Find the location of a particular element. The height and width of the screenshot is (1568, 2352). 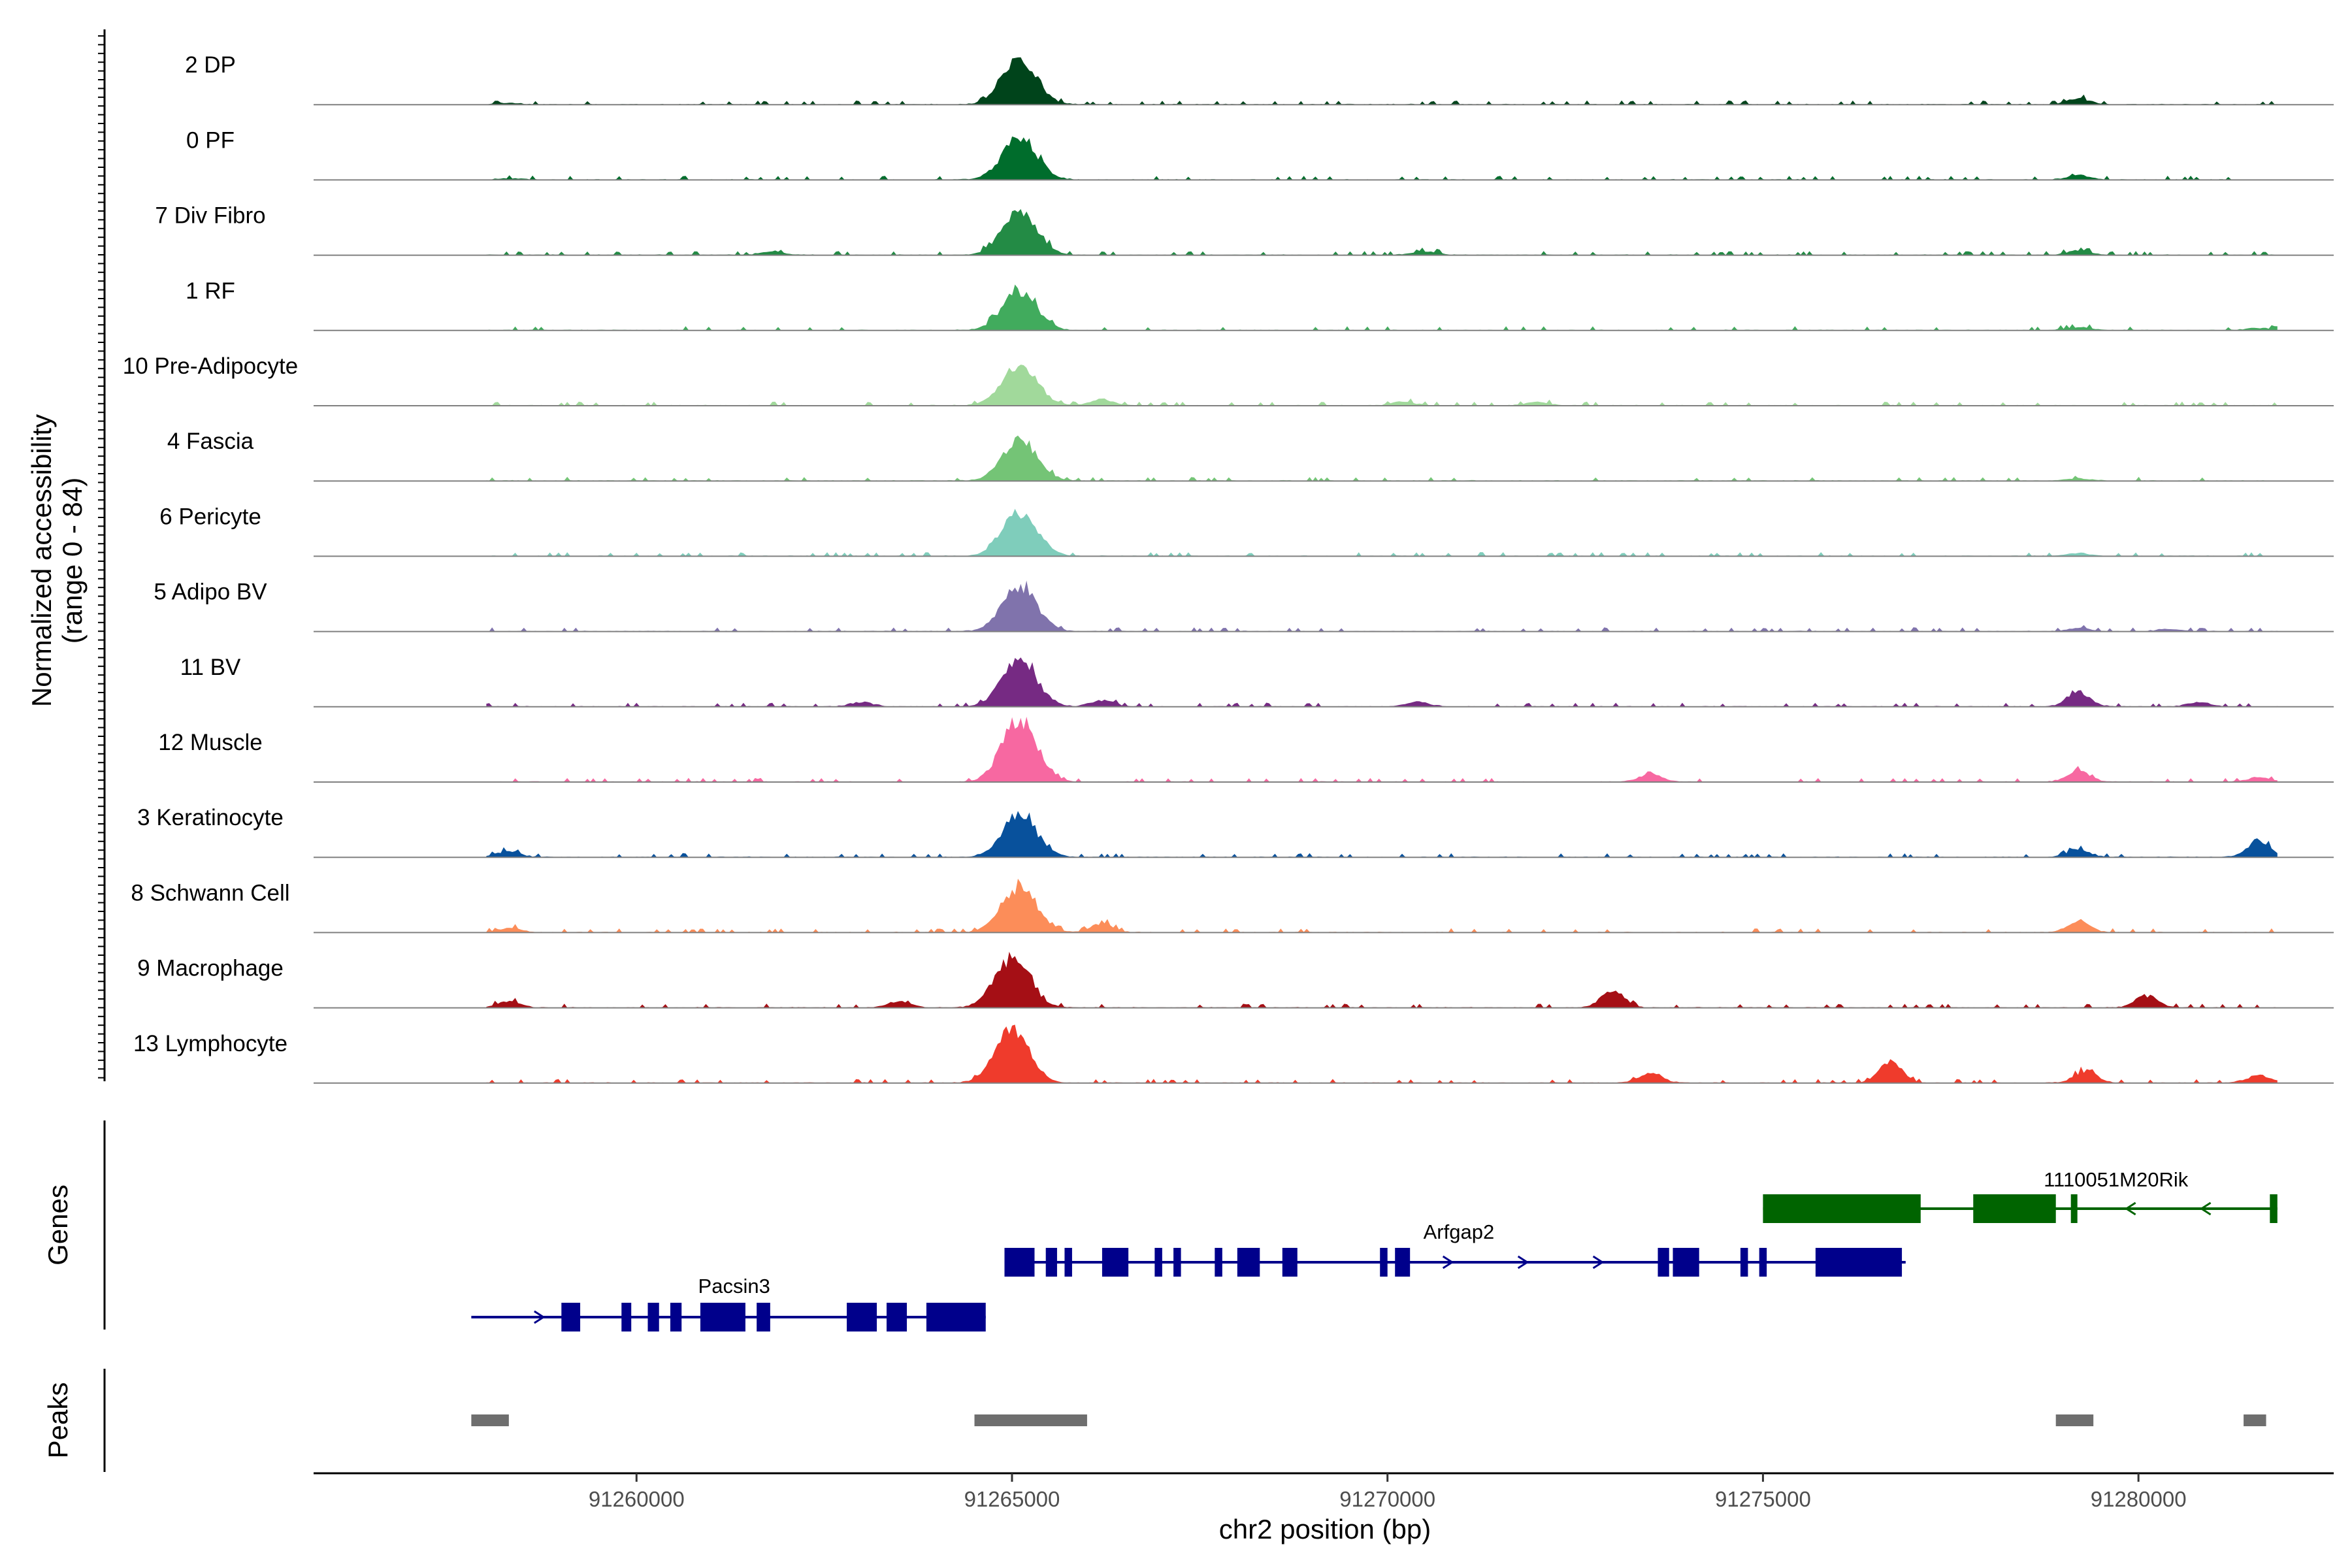

gene-label: Arfgap2 is located at coordinates (1459, 1231).